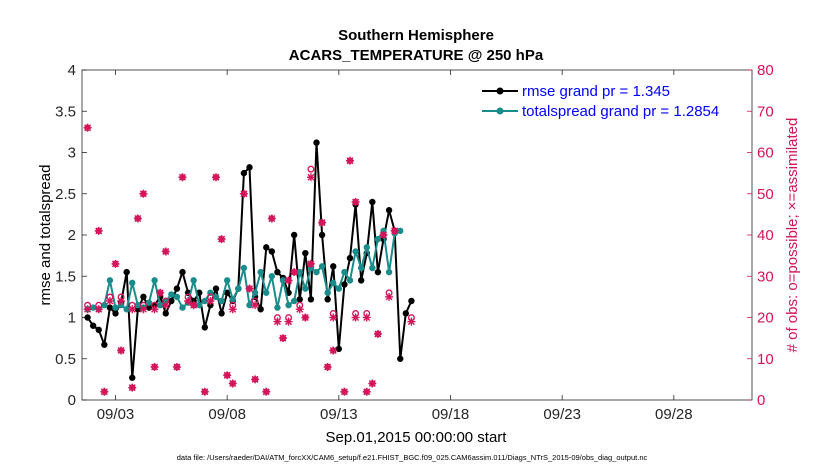 The width and height of the screenshot is (830, 470). What do you see at coordinates (500, 91) in the screenshot?
I see `legend-rmse-marker` at bounding box center [500, 91].